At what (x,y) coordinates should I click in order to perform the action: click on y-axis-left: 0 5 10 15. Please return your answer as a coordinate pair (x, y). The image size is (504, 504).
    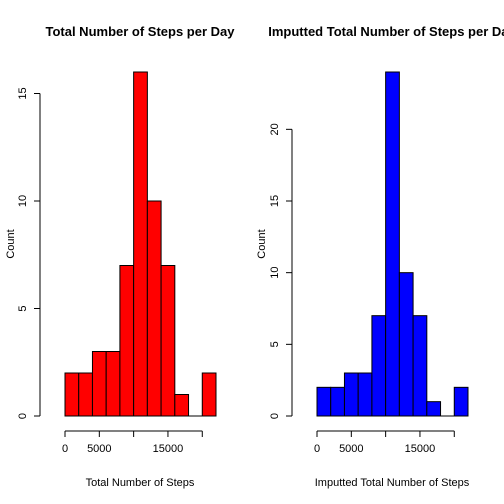
    Looking at the image, I should click on (29, 253).